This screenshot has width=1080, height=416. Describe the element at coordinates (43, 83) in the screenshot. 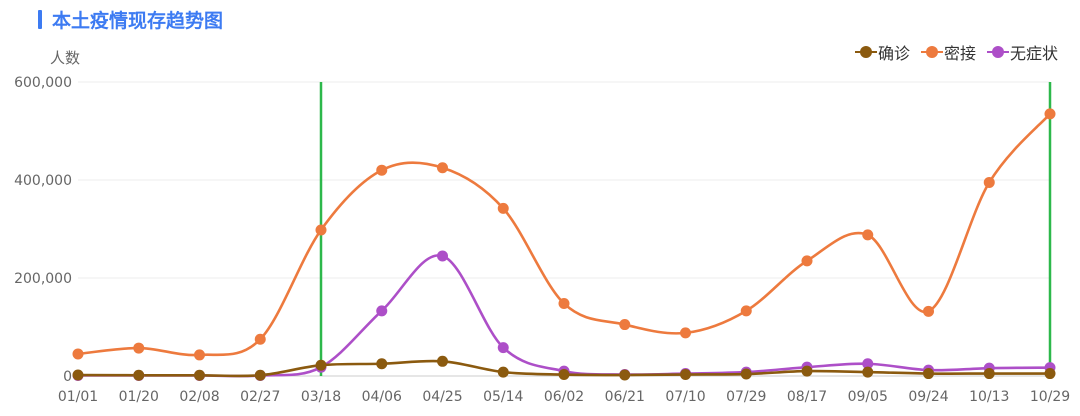

I see `y-tick-label: 600,000` at that location.